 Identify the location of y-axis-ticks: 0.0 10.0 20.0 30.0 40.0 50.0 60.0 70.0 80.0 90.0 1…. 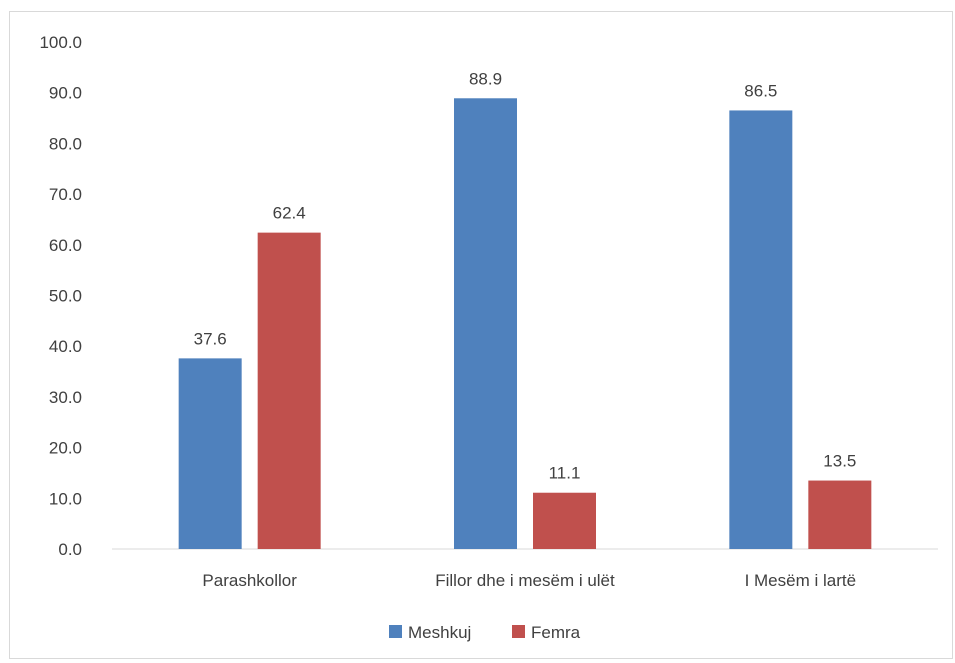
(60, 296).